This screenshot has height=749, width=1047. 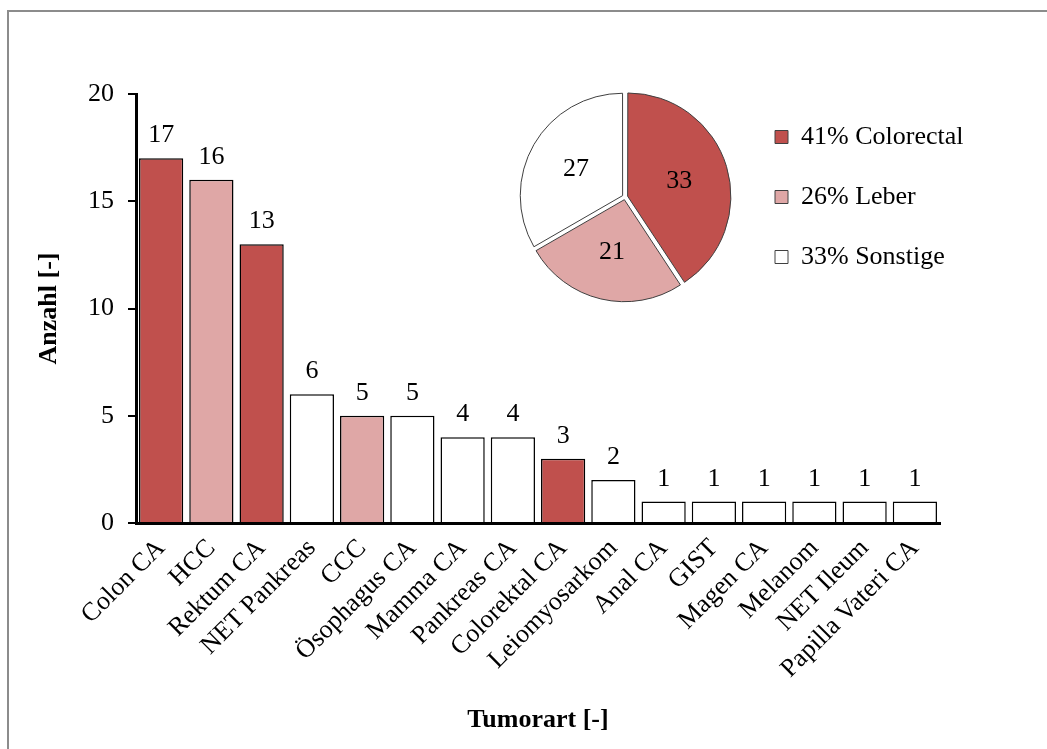 I want to click on legend-label: 26% Leber, so click(x=859, y=195).